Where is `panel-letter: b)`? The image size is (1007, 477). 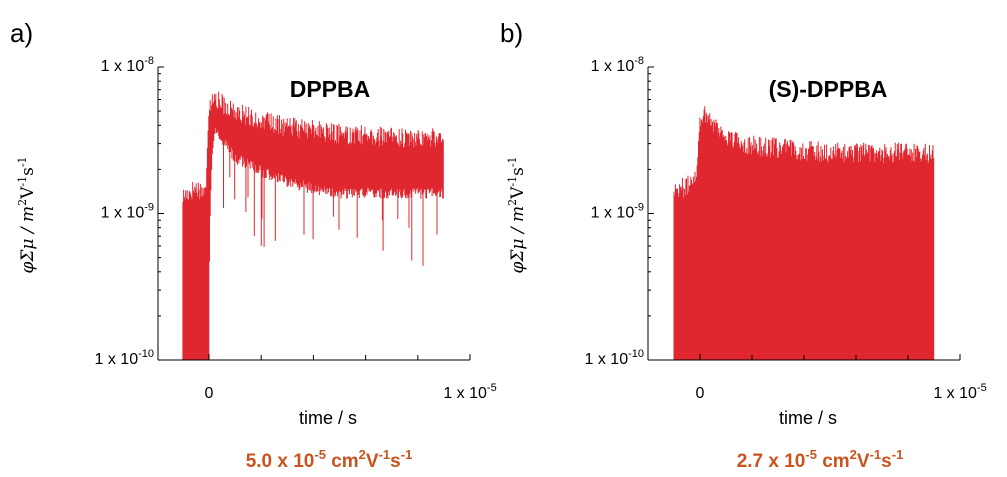 panel-letter: b) is located at coordinates (511, 33).